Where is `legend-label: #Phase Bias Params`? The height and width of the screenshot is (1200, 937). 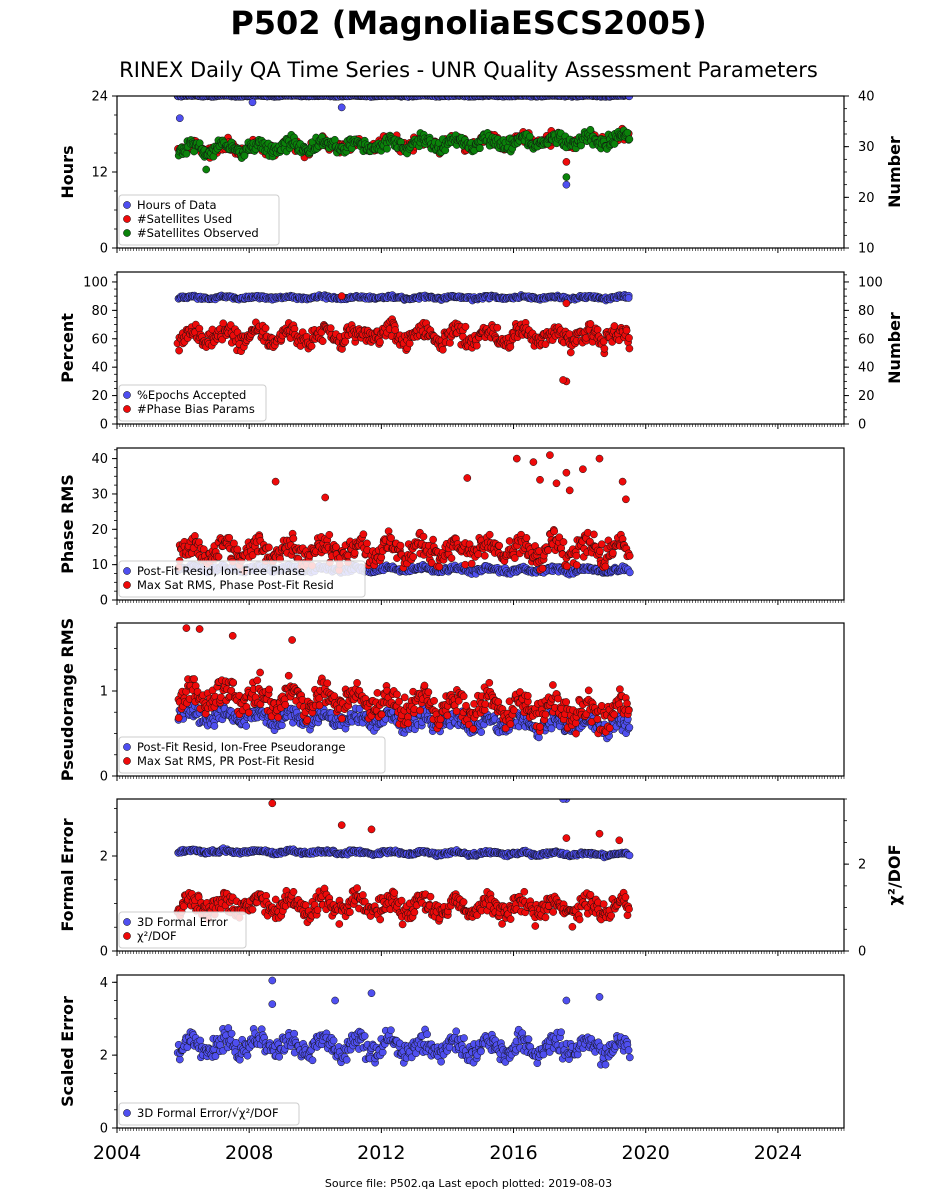 legend-label: #Phase Bias Params is located at coordinates (196, 409).